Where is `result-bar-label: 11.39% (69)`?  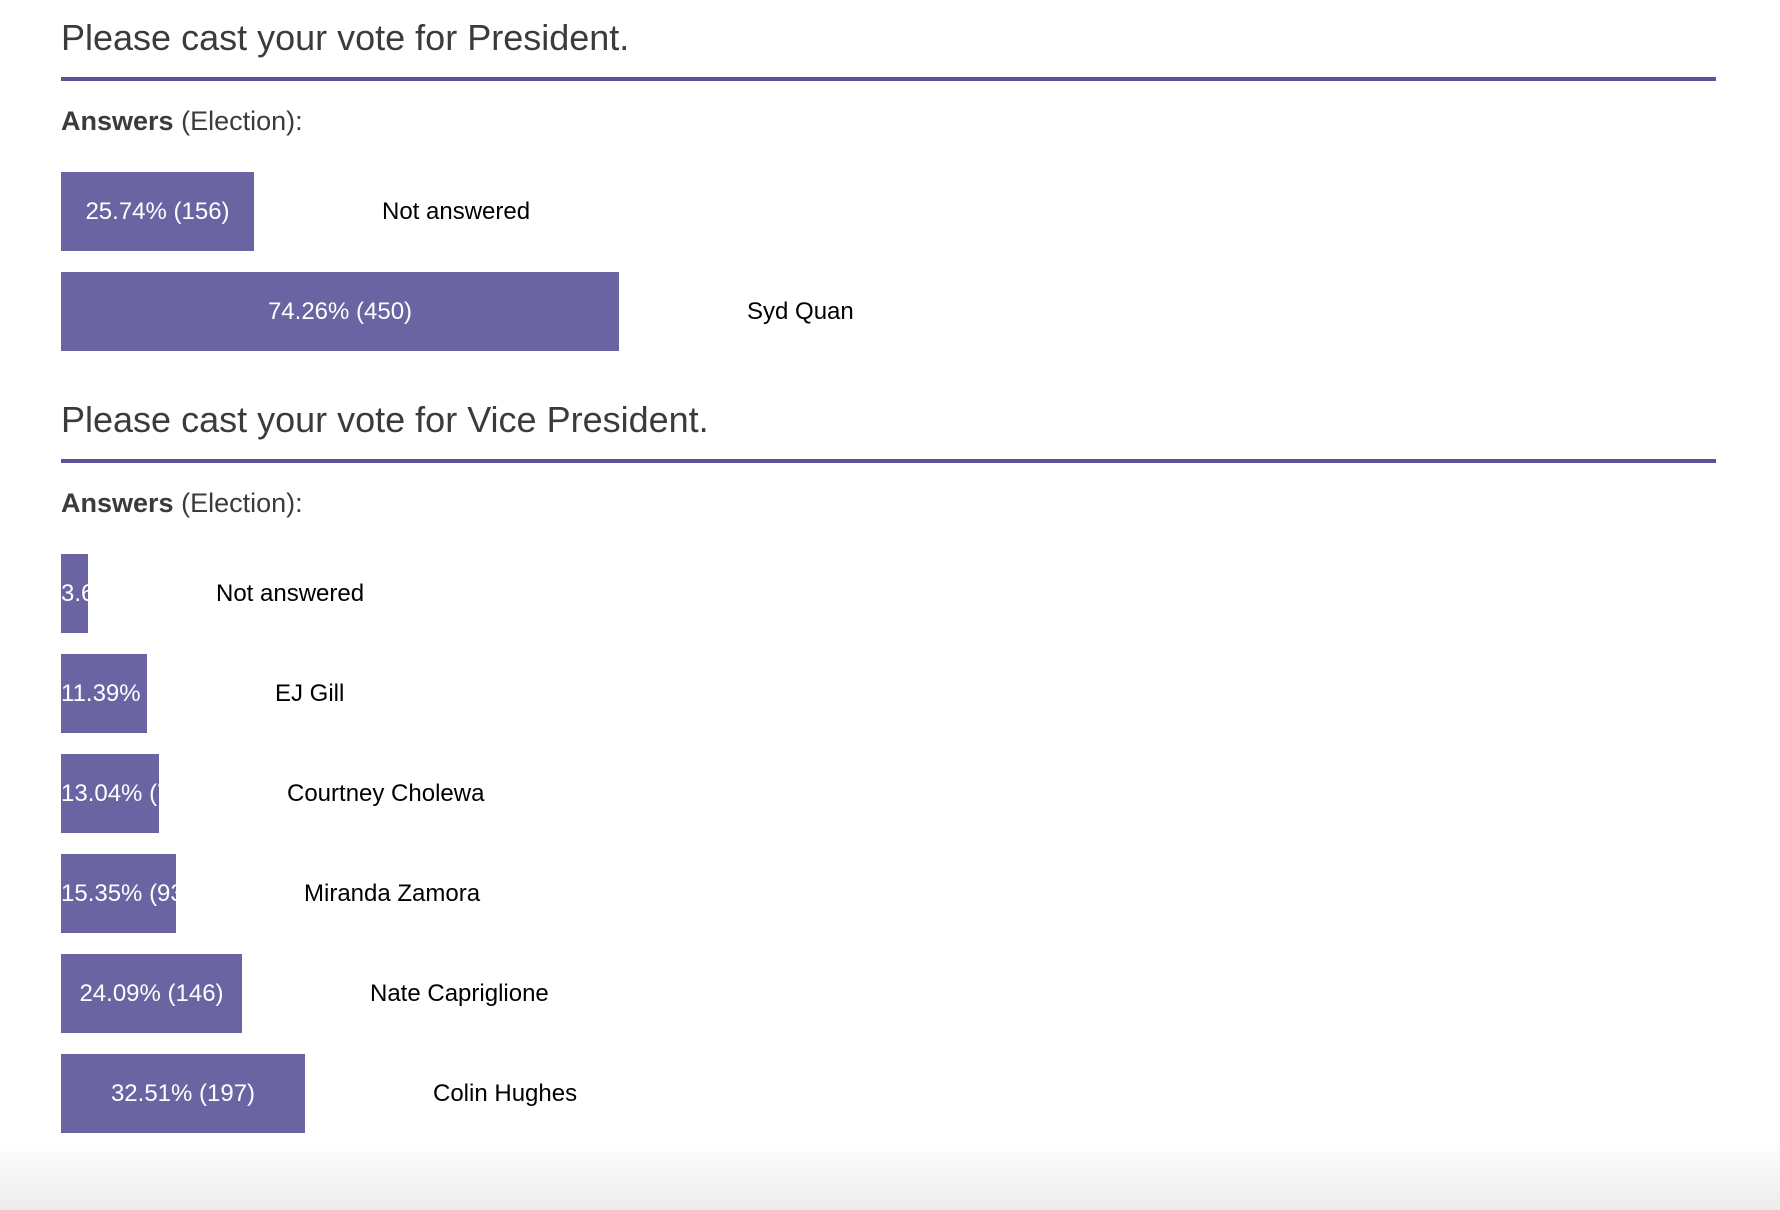 result-bar-label: 11.39% (69) is located at coordinates (125, 693).